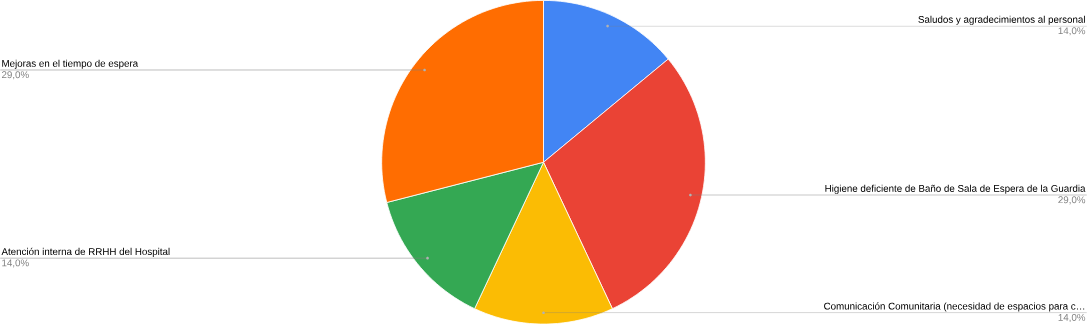 This screenshot has height=324, width=1087. I want to click on slice-label: Higiene deficiente de Baño de Sala de Espera de la Guardia, so click(955, 189).